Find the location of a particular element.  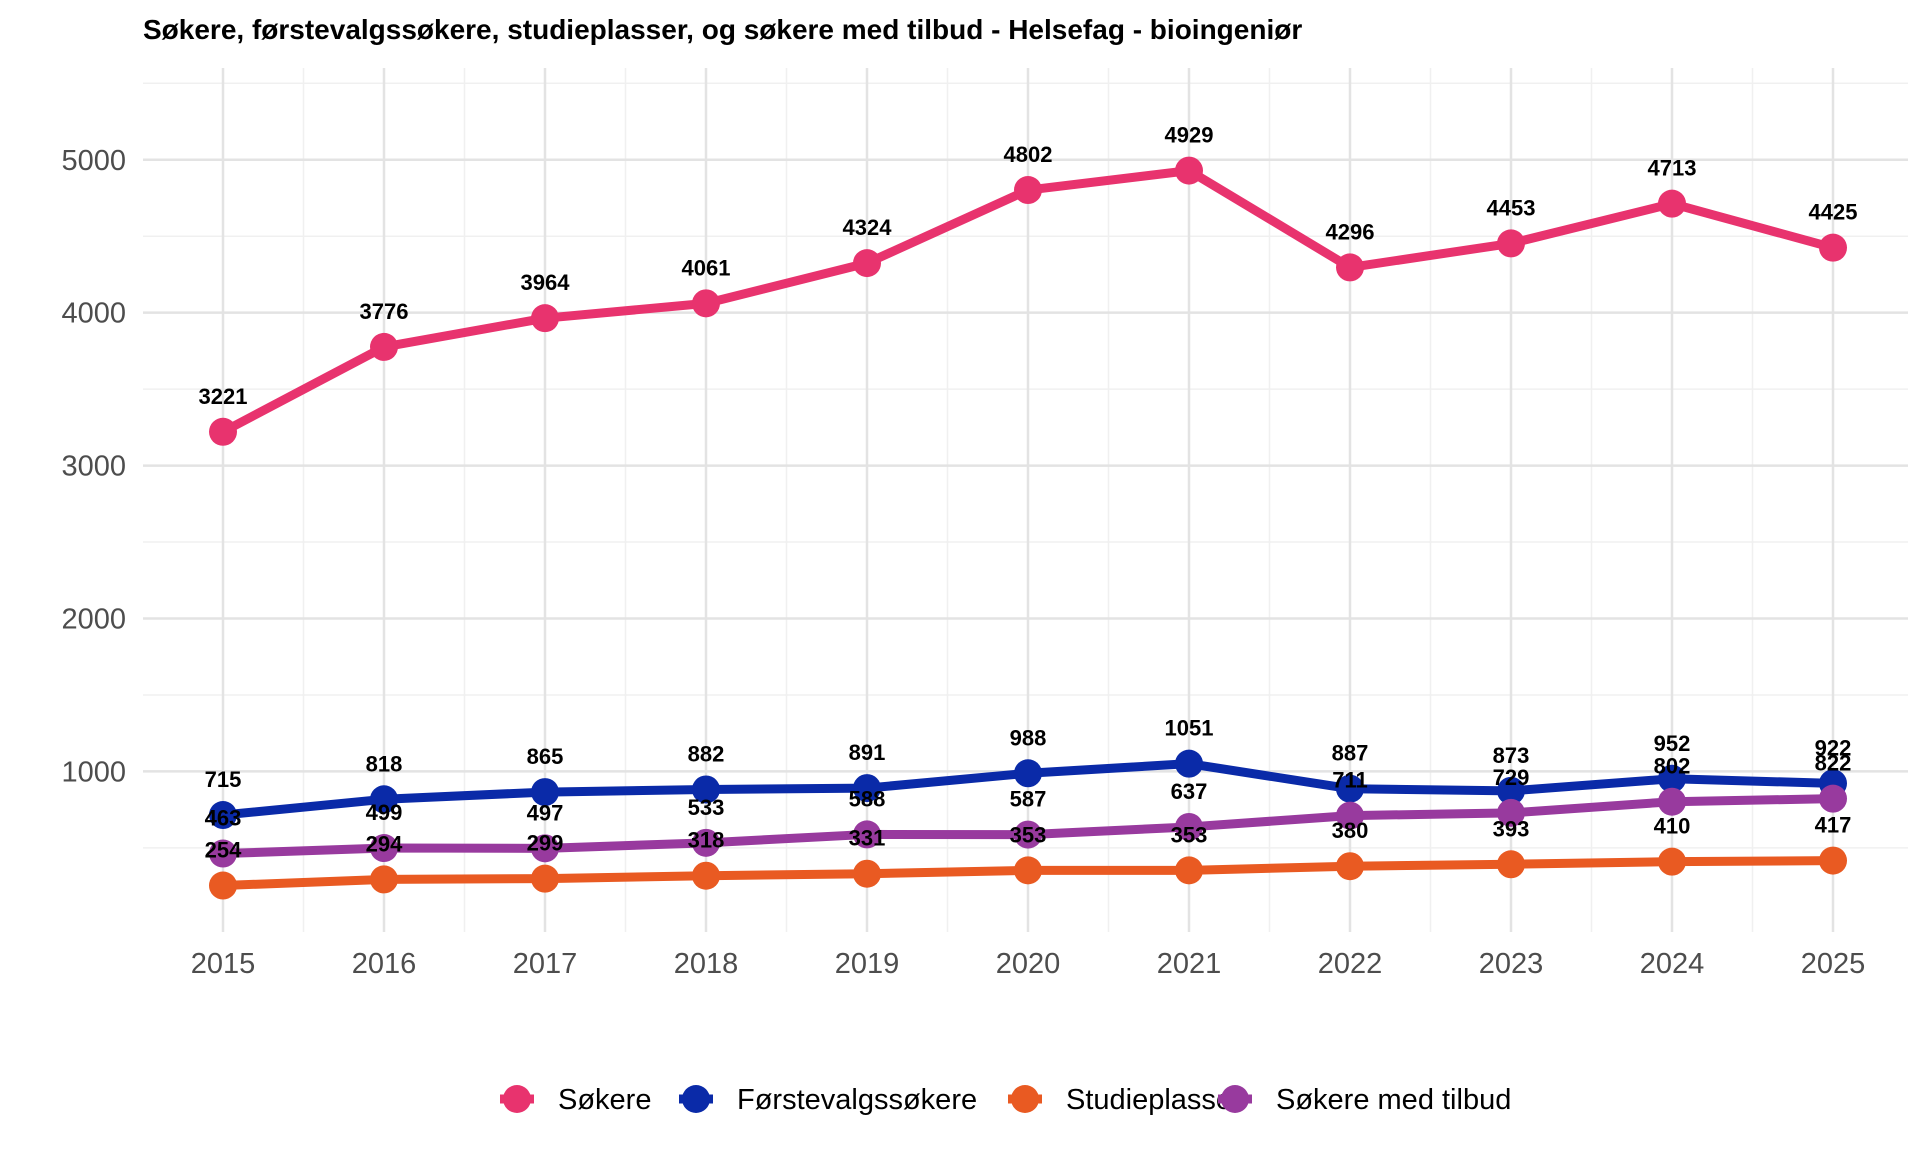

x-tick-label: 2023 is located at coordinates (1511, 964).